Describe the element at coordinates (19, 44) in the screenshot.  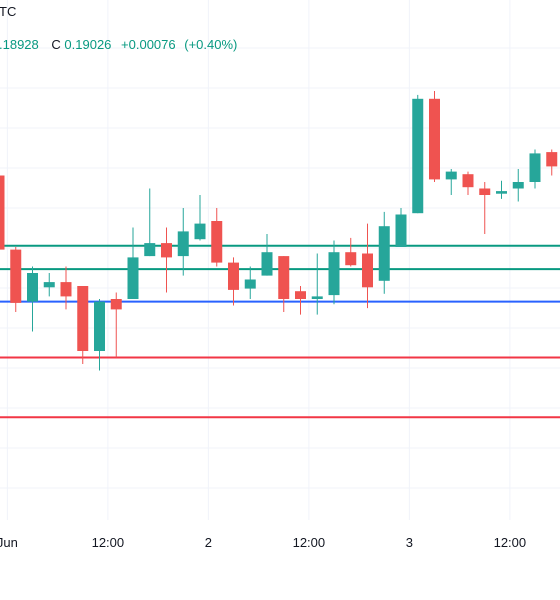
I see `low-fragment: .18928` at that location.